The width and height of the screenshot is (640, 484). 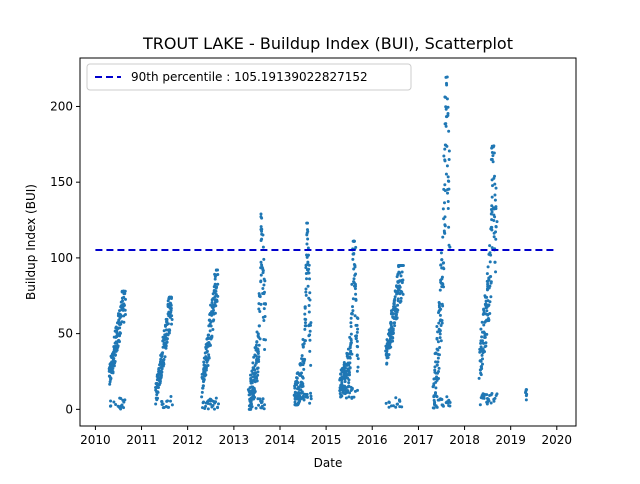 What do you see at coordinates (65, 257) in the screenshot?
I see `y-axis: 0 50 100 150 200` at bounding box center [65, 257].